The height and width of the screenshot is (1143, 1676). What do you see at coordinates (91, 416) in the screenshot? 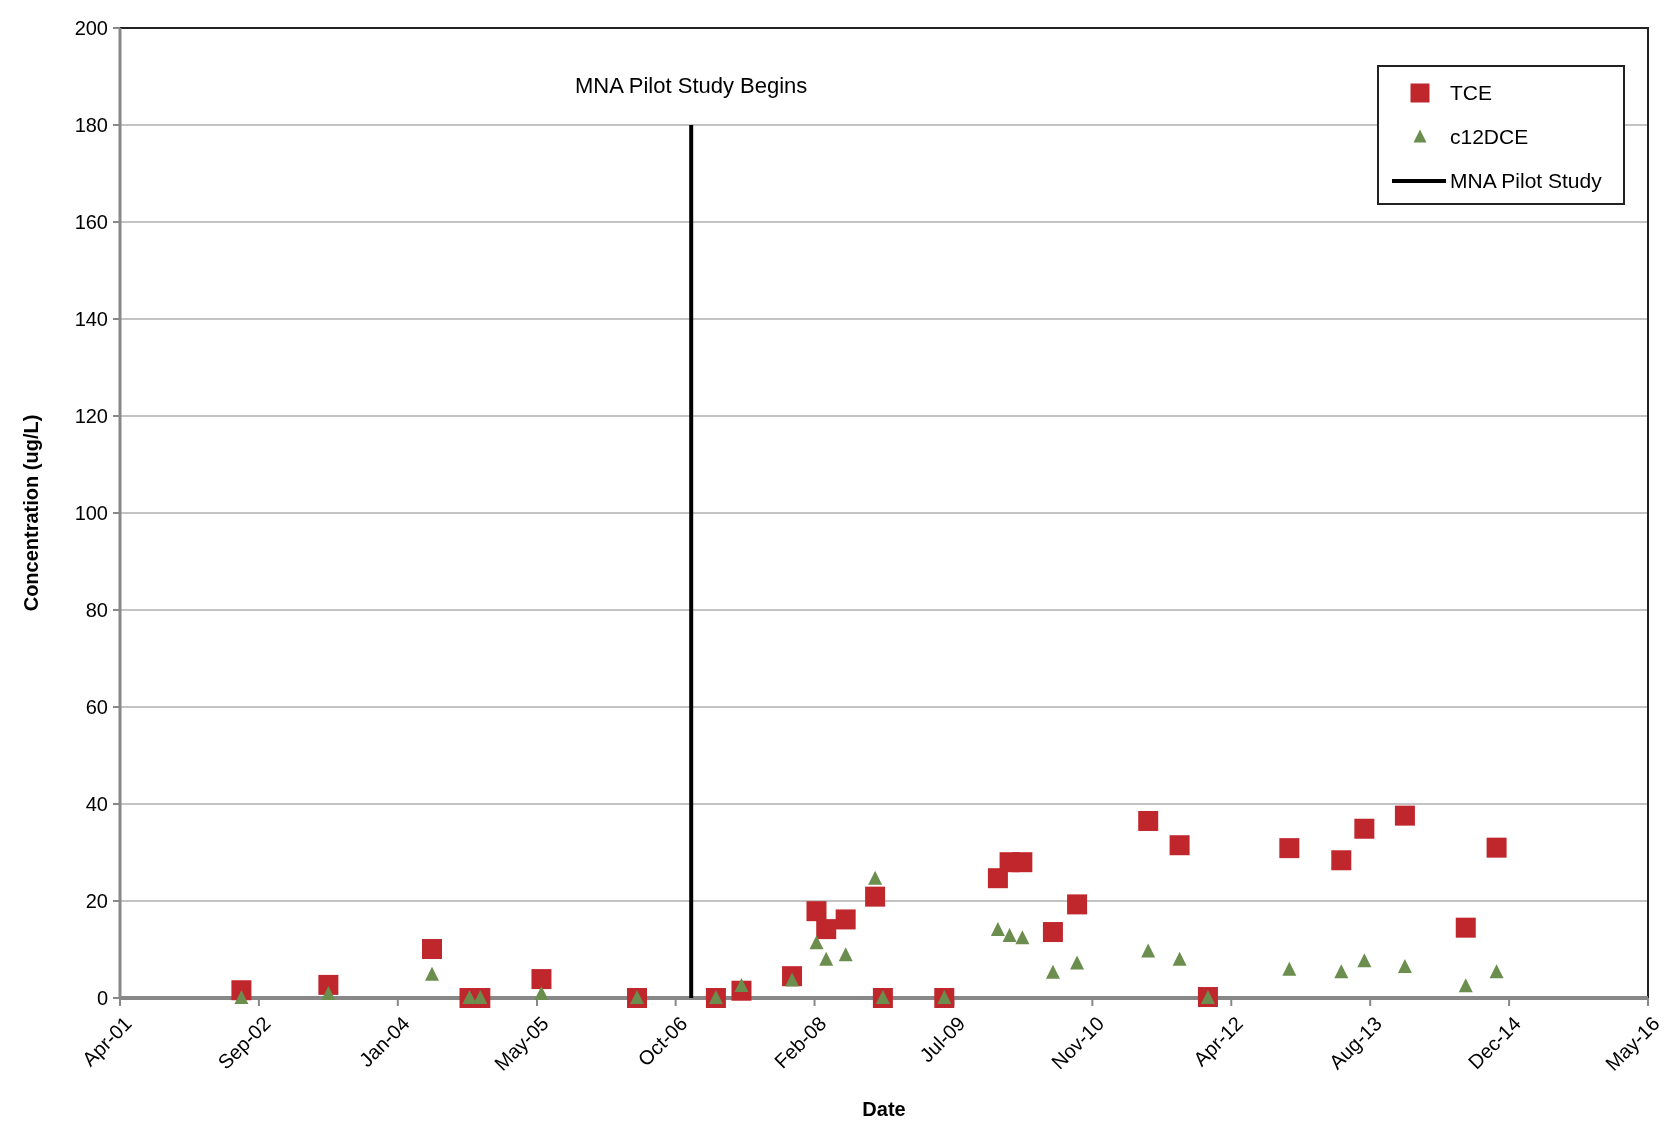
I see `y-tick-label: 120` at bounding box center [91, 416].